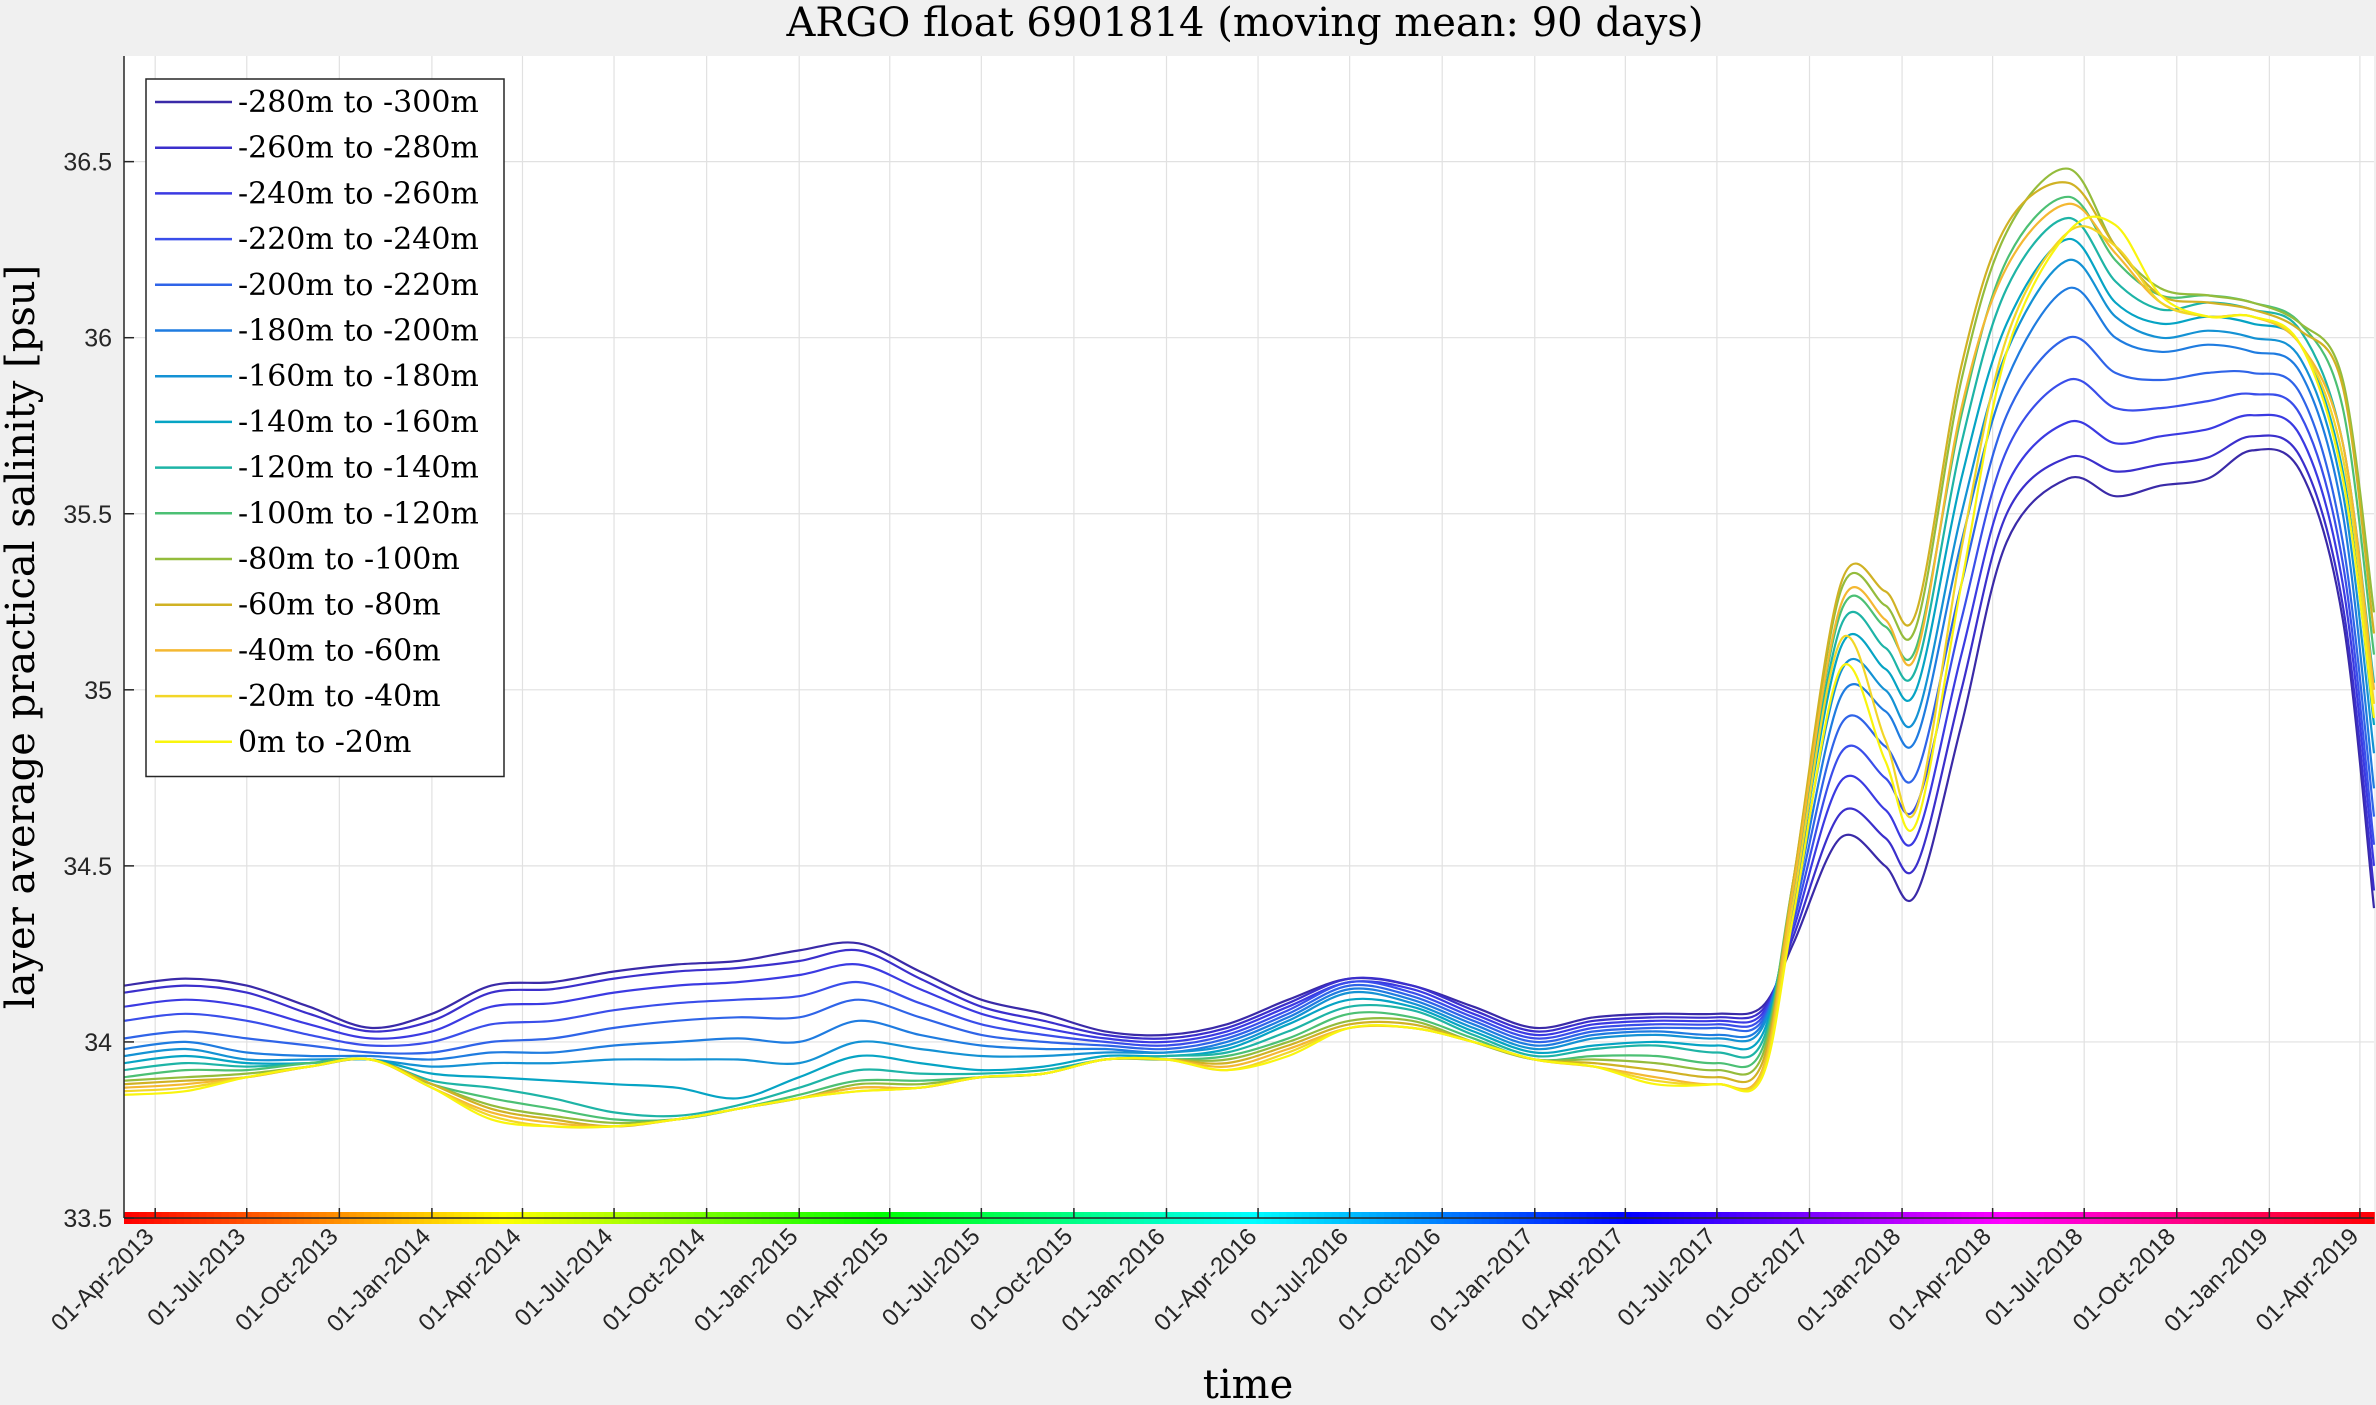  I want to click on legend-label: -60m to -80m, so click(339, 605).